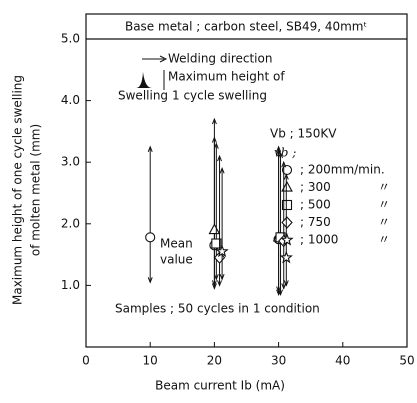  What do you see at coordinates (70, 100) in the screenshot?
I see `y-tick-label: 4.0` at bounding box center [70, 100].